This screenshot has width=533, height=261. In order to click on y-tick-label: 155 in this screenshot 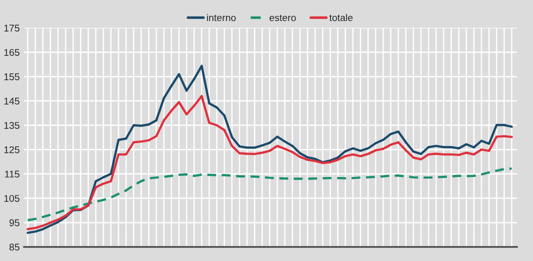, I will do `click(12, 76)`.